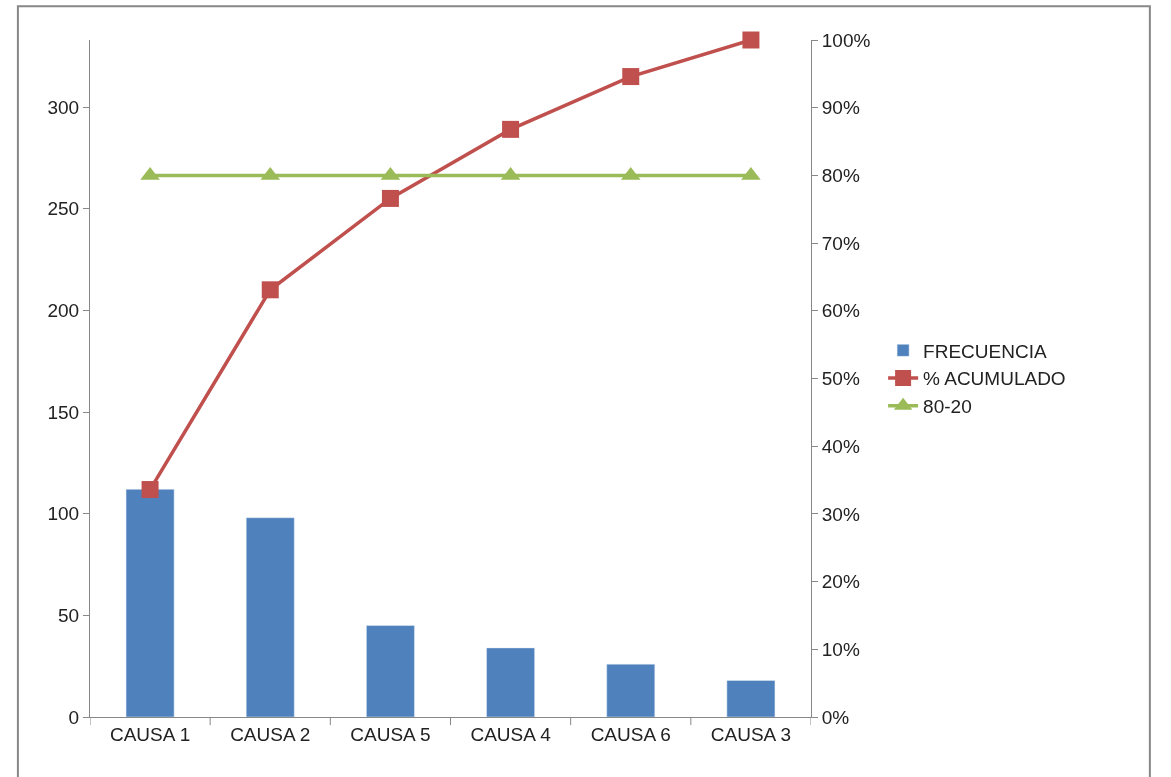  I want to click on x-tick-label: CAUSA 6, so click(630, 734).